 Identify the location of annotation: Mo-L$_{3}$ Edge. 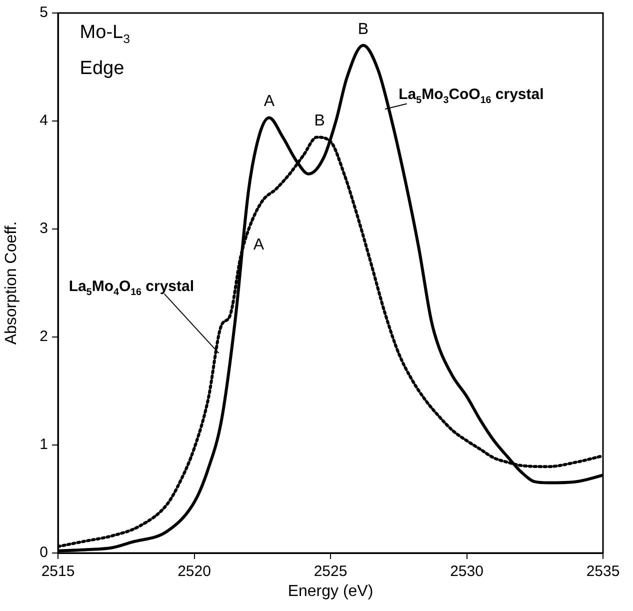
(105, 51).